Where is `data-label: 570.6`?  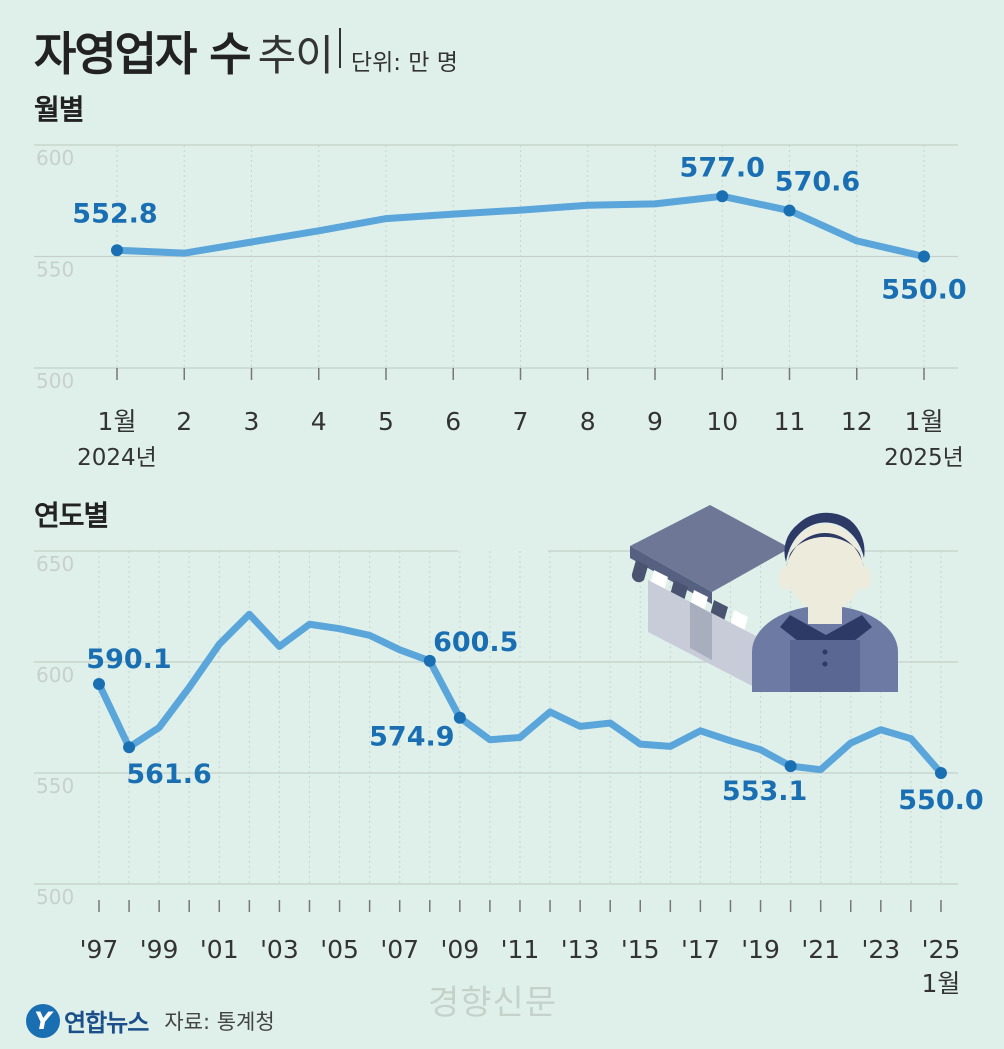 data-label: 570.6 is located at coordinates (817, 182).